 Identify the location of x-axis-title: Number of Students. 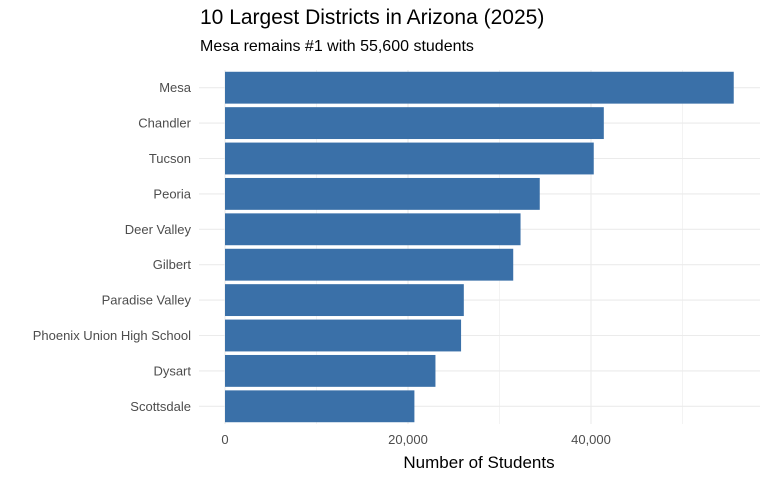
(478, 462).